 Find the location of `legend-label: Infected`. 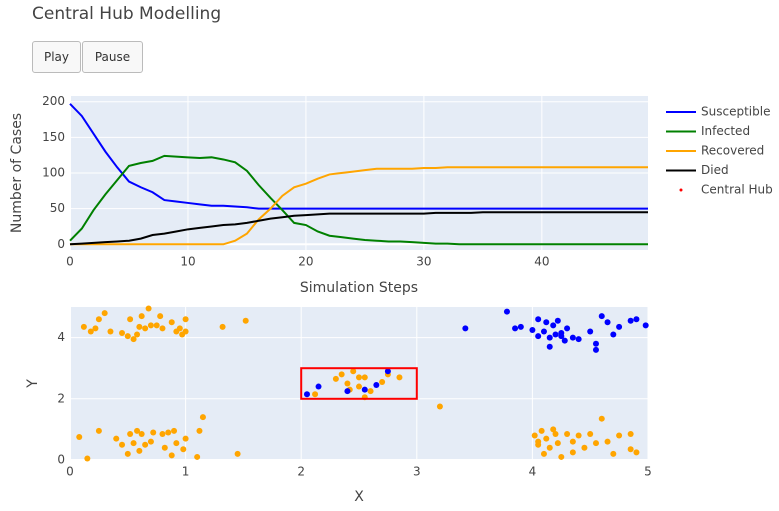

legend-label: Infected is located at coordinates (725, 131).